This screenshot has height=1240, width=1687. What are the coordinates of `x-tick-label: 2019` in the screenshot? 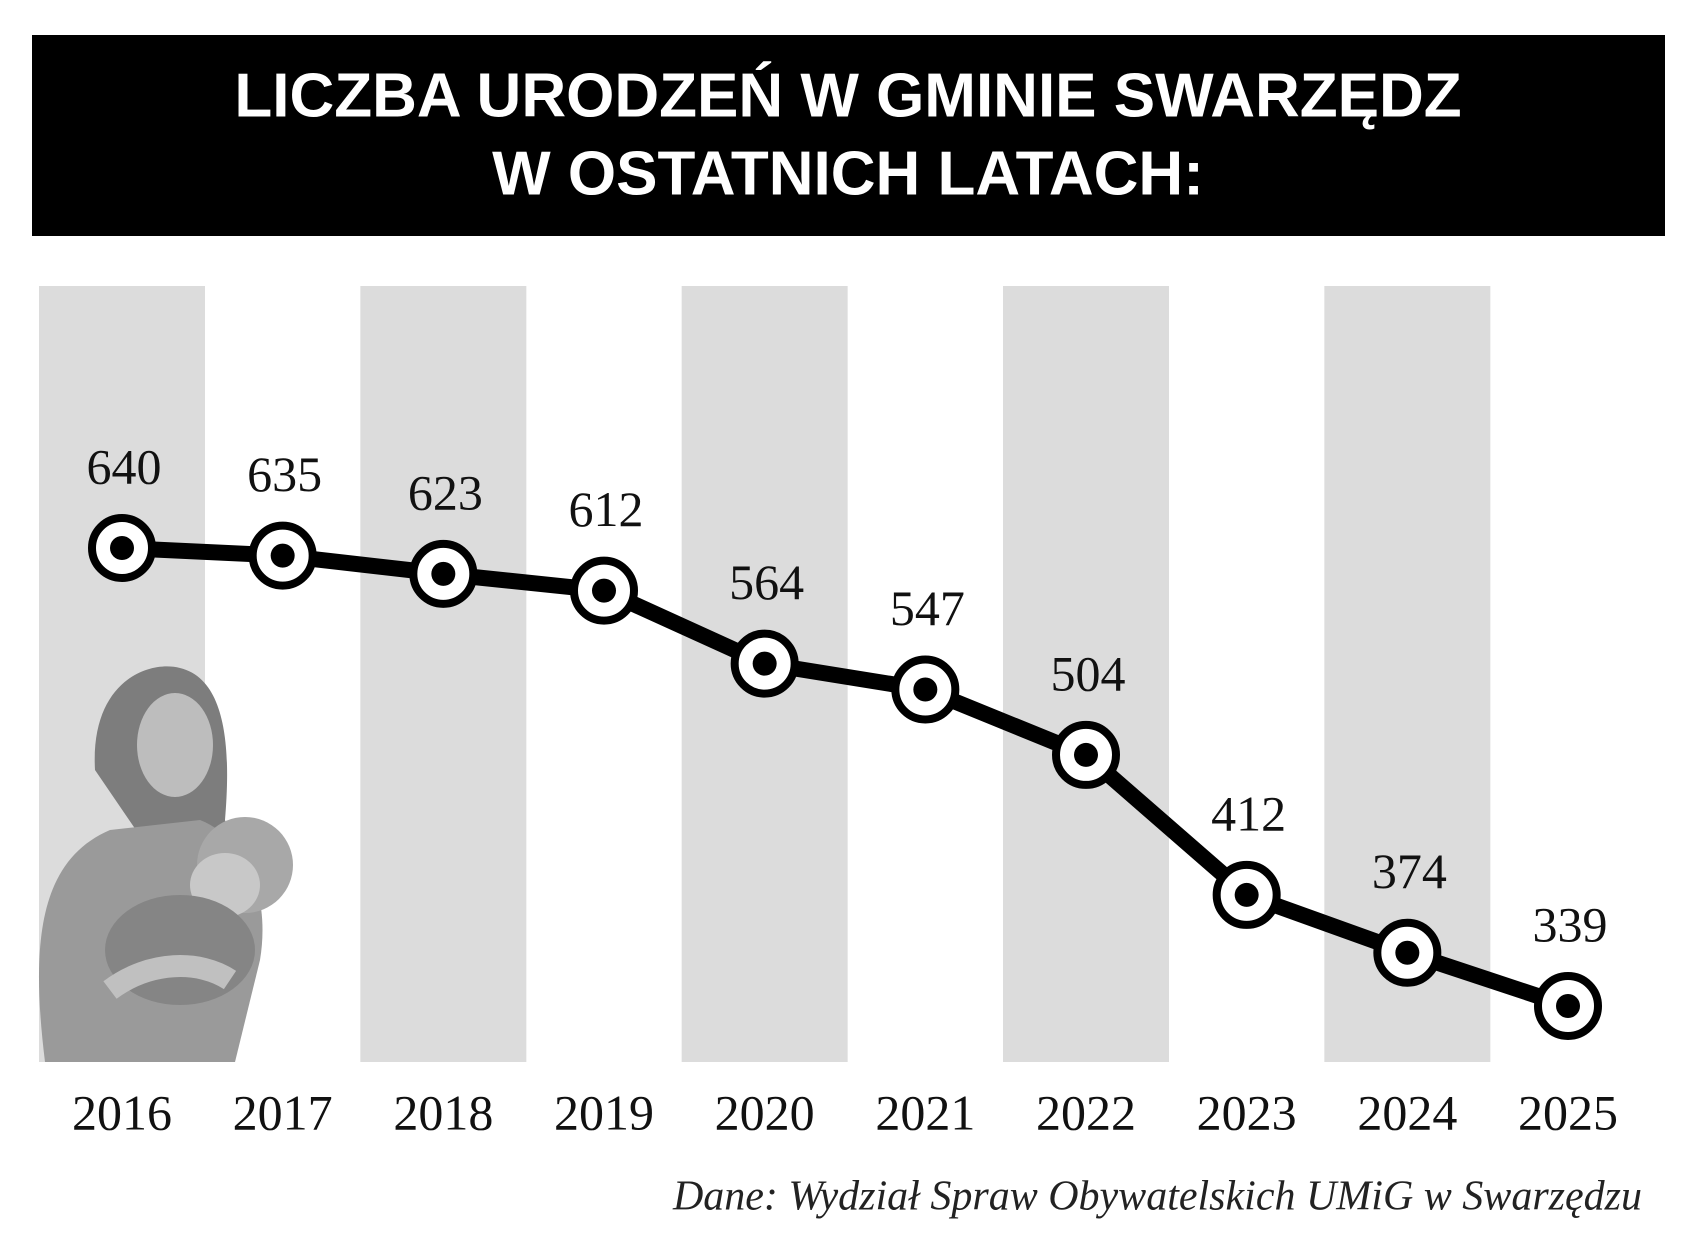 It's located at (604, 1112).